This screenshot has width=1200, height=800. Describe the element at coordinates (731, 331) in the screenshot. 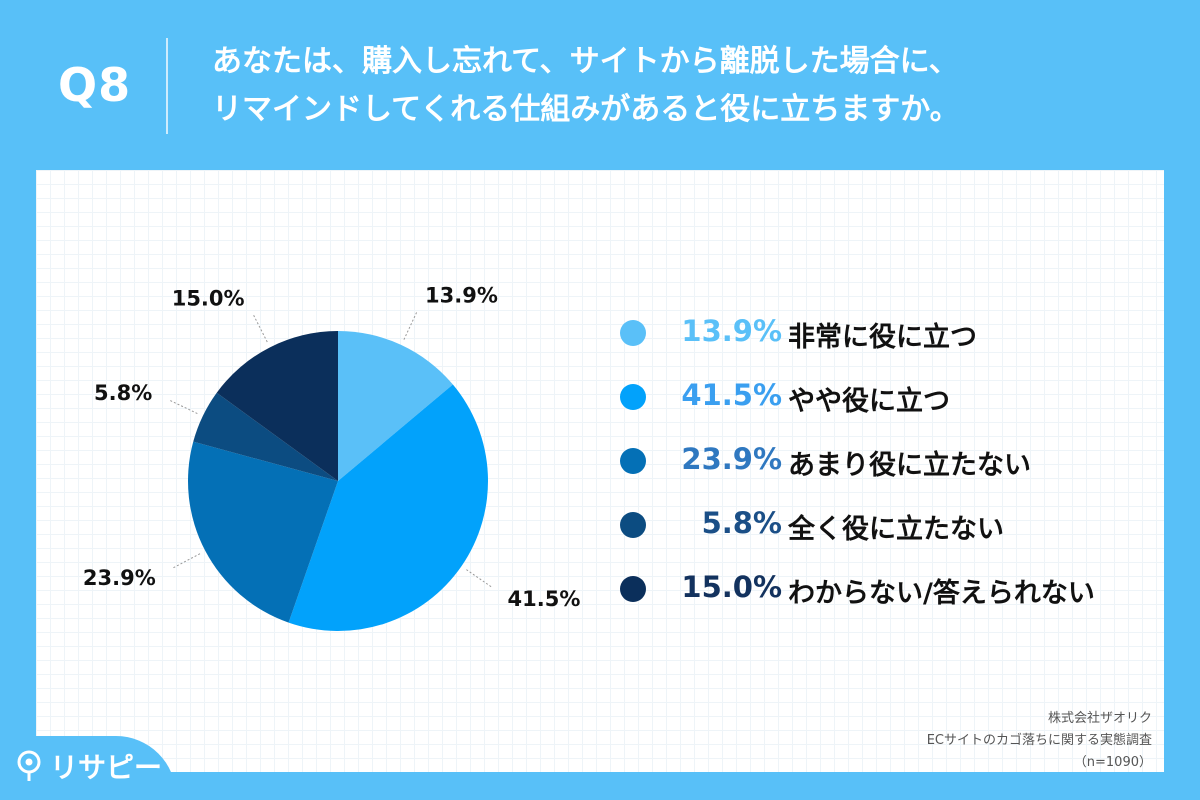

I see `legend-value: 13.9%` at that location.